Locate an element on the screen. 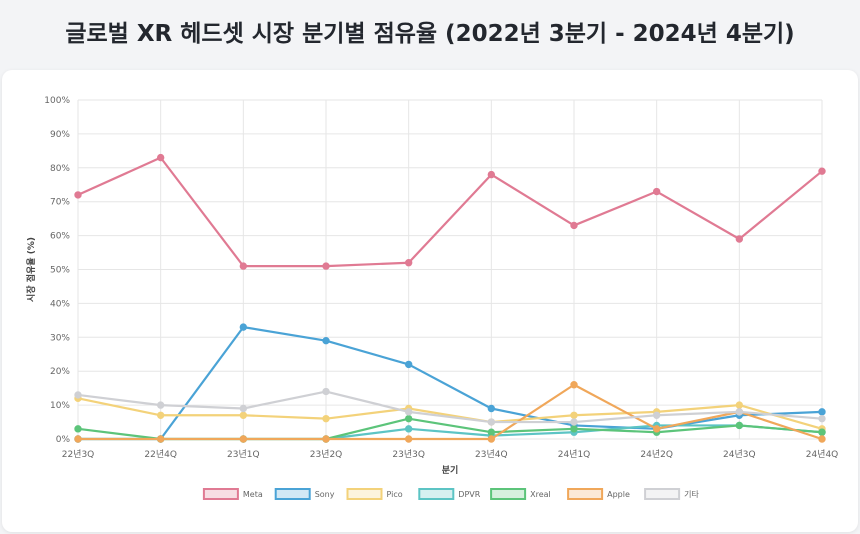 The height and width of the screenshot is (534, 860). legend-item-Sony: Sony is located at coordinates (304, 494).